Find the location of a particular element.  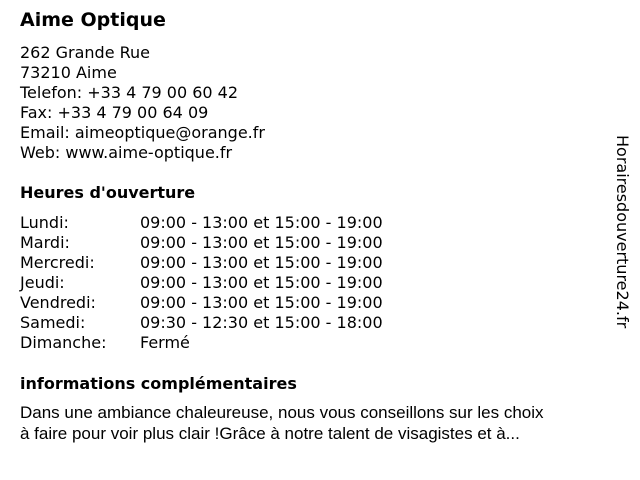

hours-row: Samedi: 09:30 - 12:30 et 15:00 - 18:00 is located at coordinates (201, 323).